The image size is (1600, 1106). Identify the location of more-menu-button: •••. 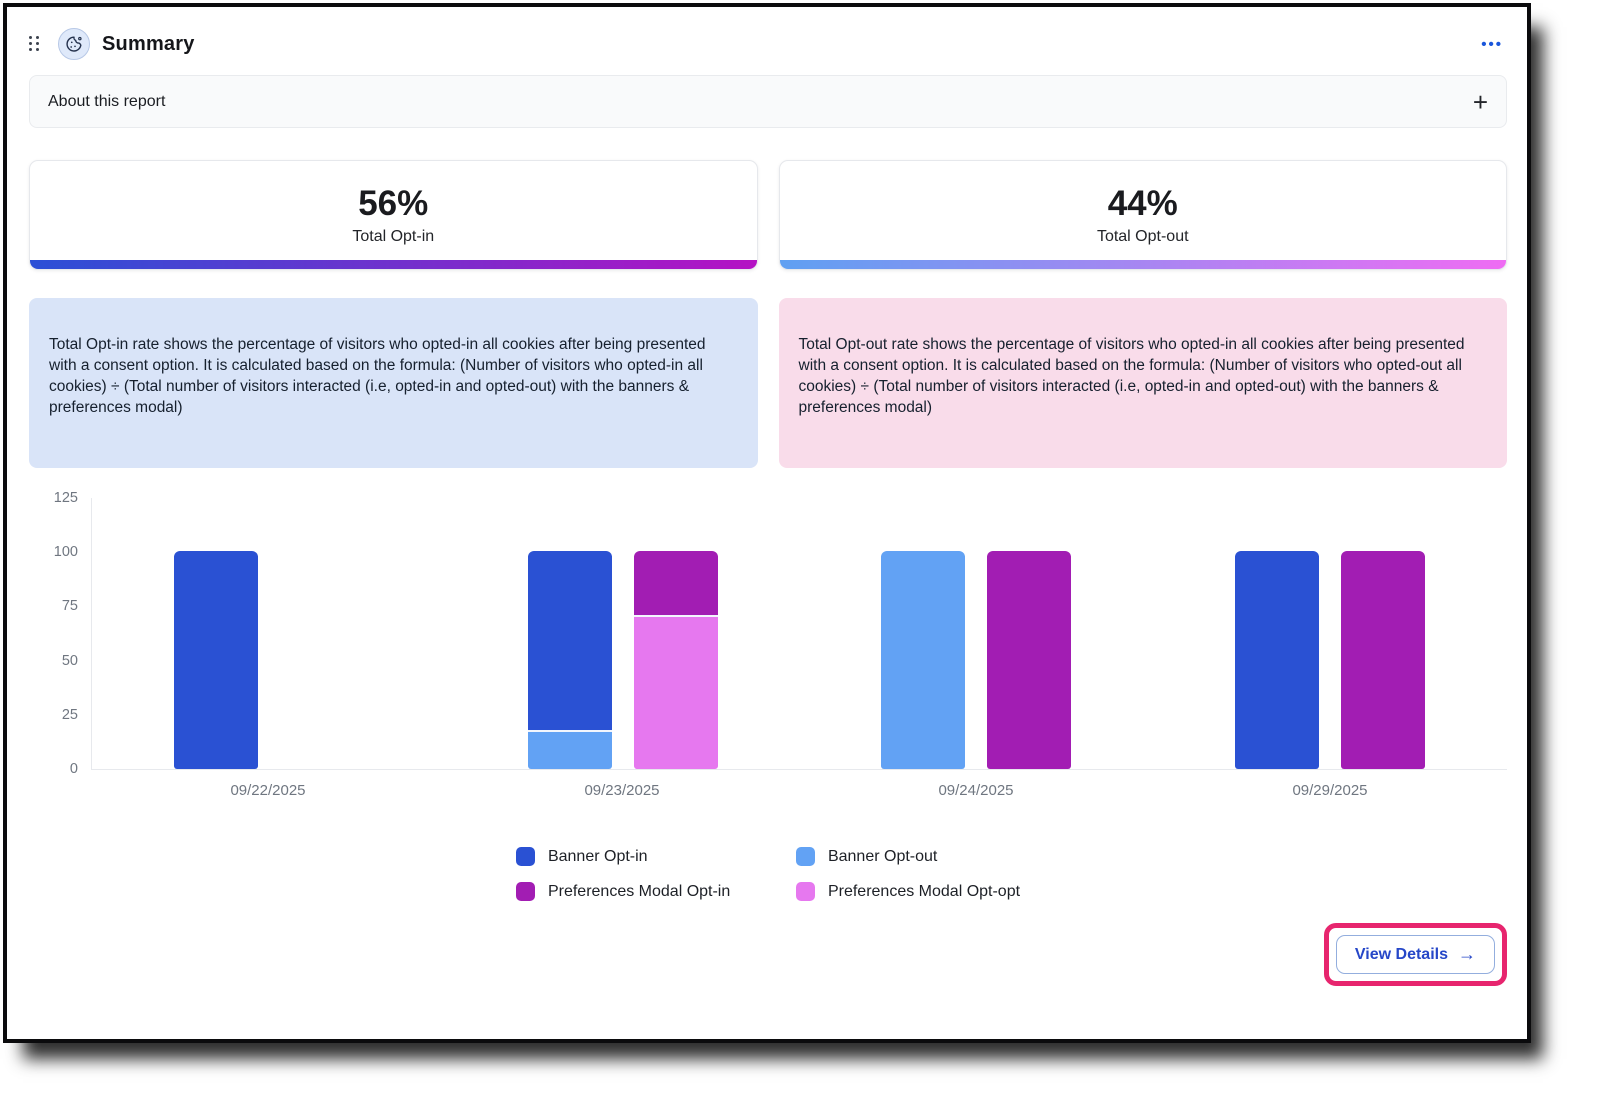
(1492, 44).